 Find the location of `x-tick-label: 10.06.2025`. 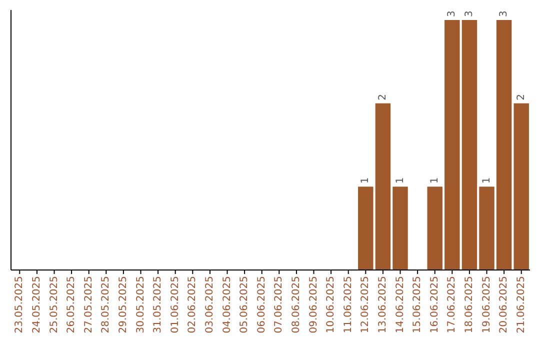

x-tick-label: 10.06.2025 is located at coordinates (331, 305).